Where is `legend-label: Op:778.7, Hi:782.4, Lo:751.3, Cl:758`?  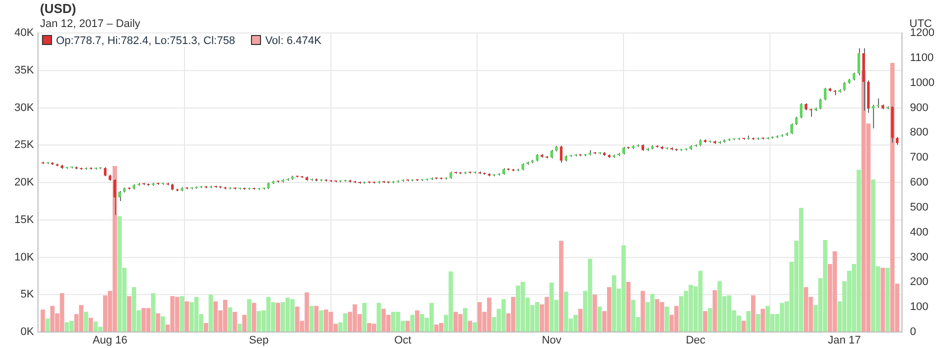 legend-label: Op:778.7, Hi:782.4, Lo:751.3, Cl:758 is located at coordinates (145, 41).